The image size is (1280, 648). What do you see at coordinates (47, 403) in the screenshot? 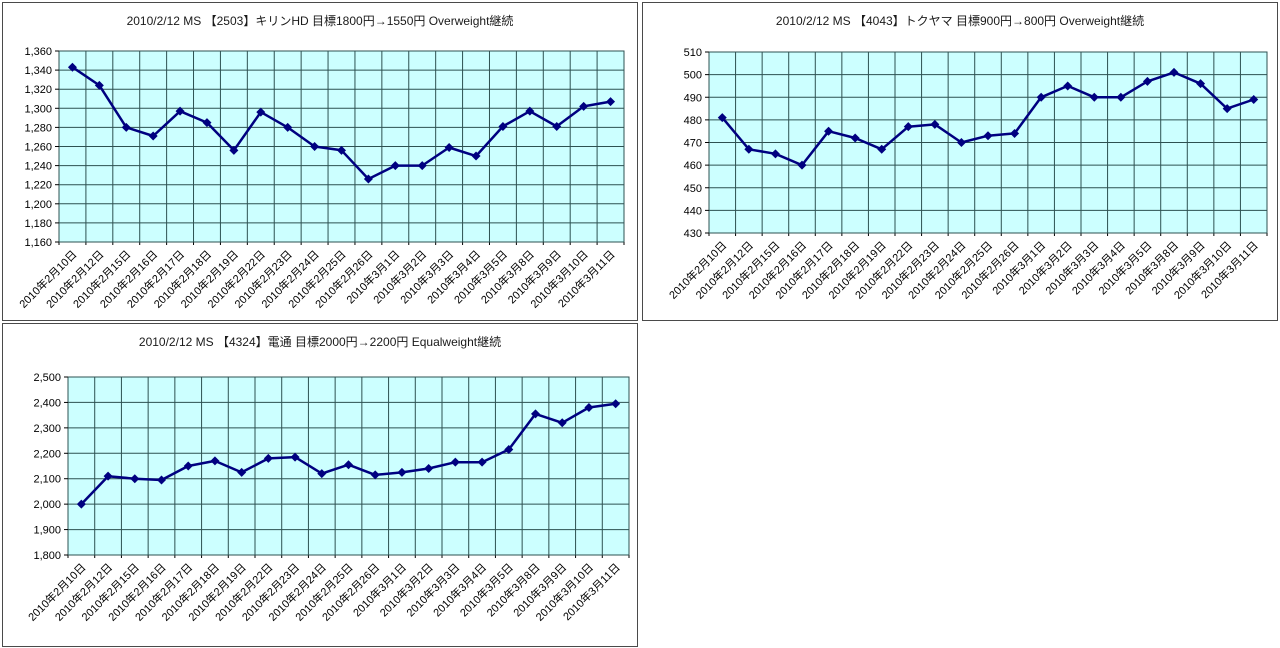
I see `y-tick-label: 2,400` at bounding box center [47, 403].